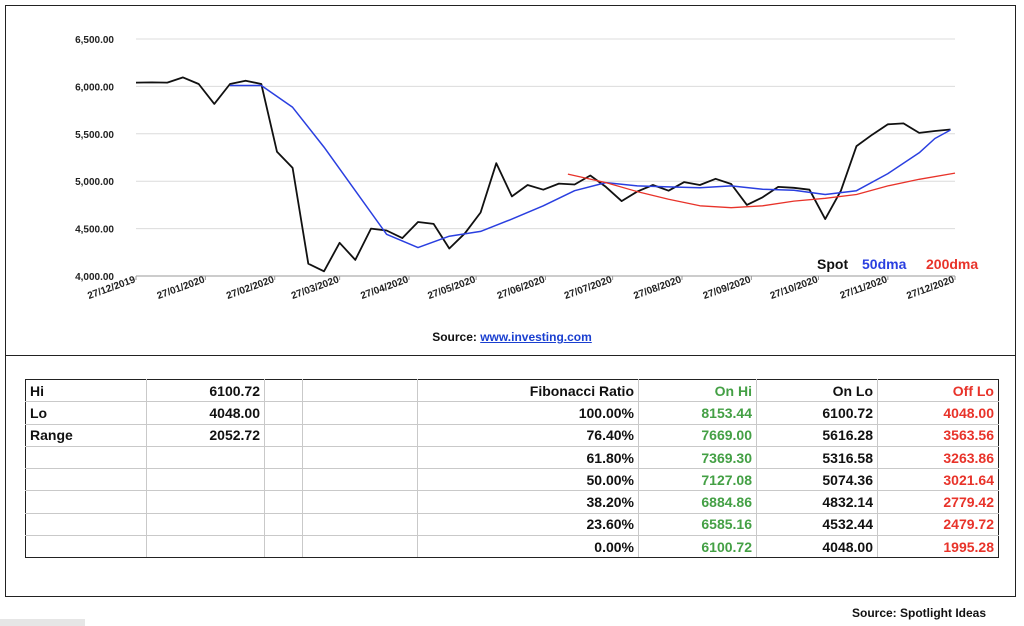 The width and height of the screenshot is (1024, 626). What do you see at coordinates (938, 413) in the screenshot?
I see `off-lo-cell: 4048.00` at bounding box center [938, 413].